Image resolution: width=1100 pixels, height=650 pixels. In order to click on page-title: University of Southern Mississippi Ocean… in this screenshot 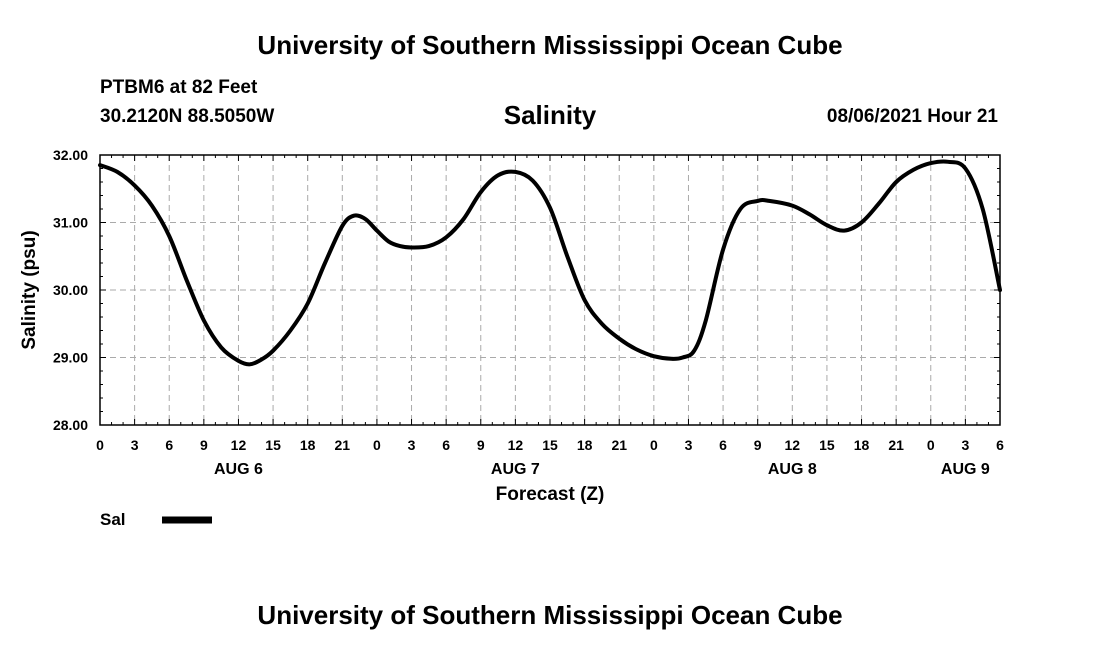, I will do `click(550, 45)`.